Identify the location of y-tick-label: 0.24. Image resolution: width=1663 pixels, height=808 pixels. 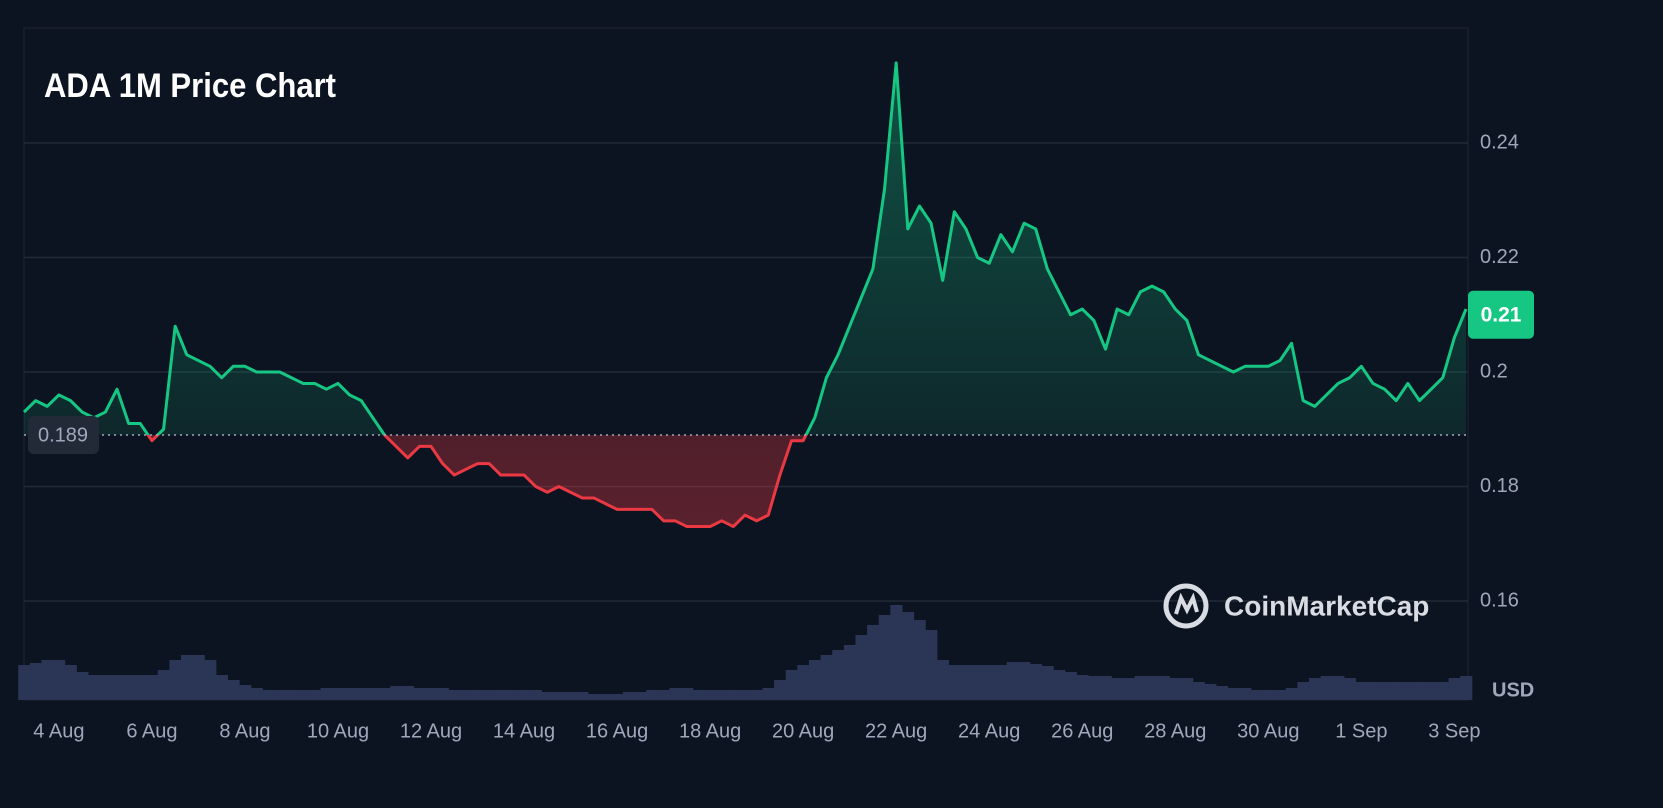
(1499, 142).